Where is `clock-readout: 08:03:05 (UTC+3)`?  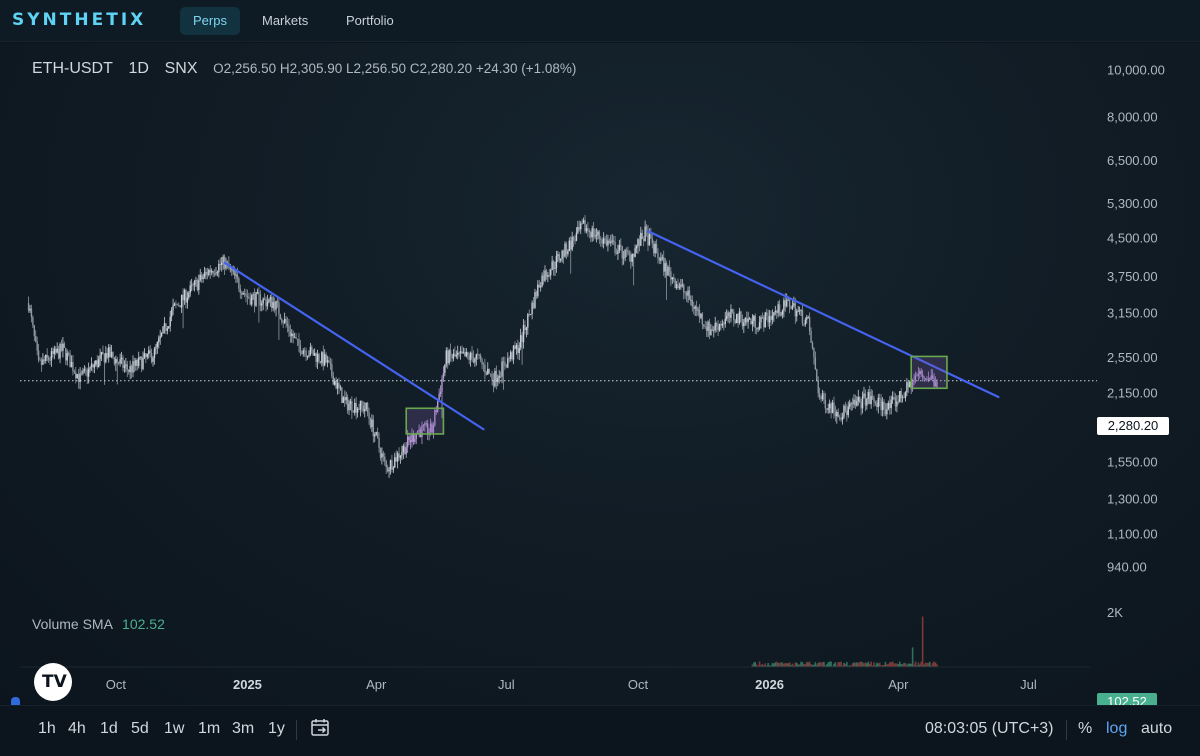
clock-readout: 08:03:05 (UTC+3) is located at coordinates (989, 728).